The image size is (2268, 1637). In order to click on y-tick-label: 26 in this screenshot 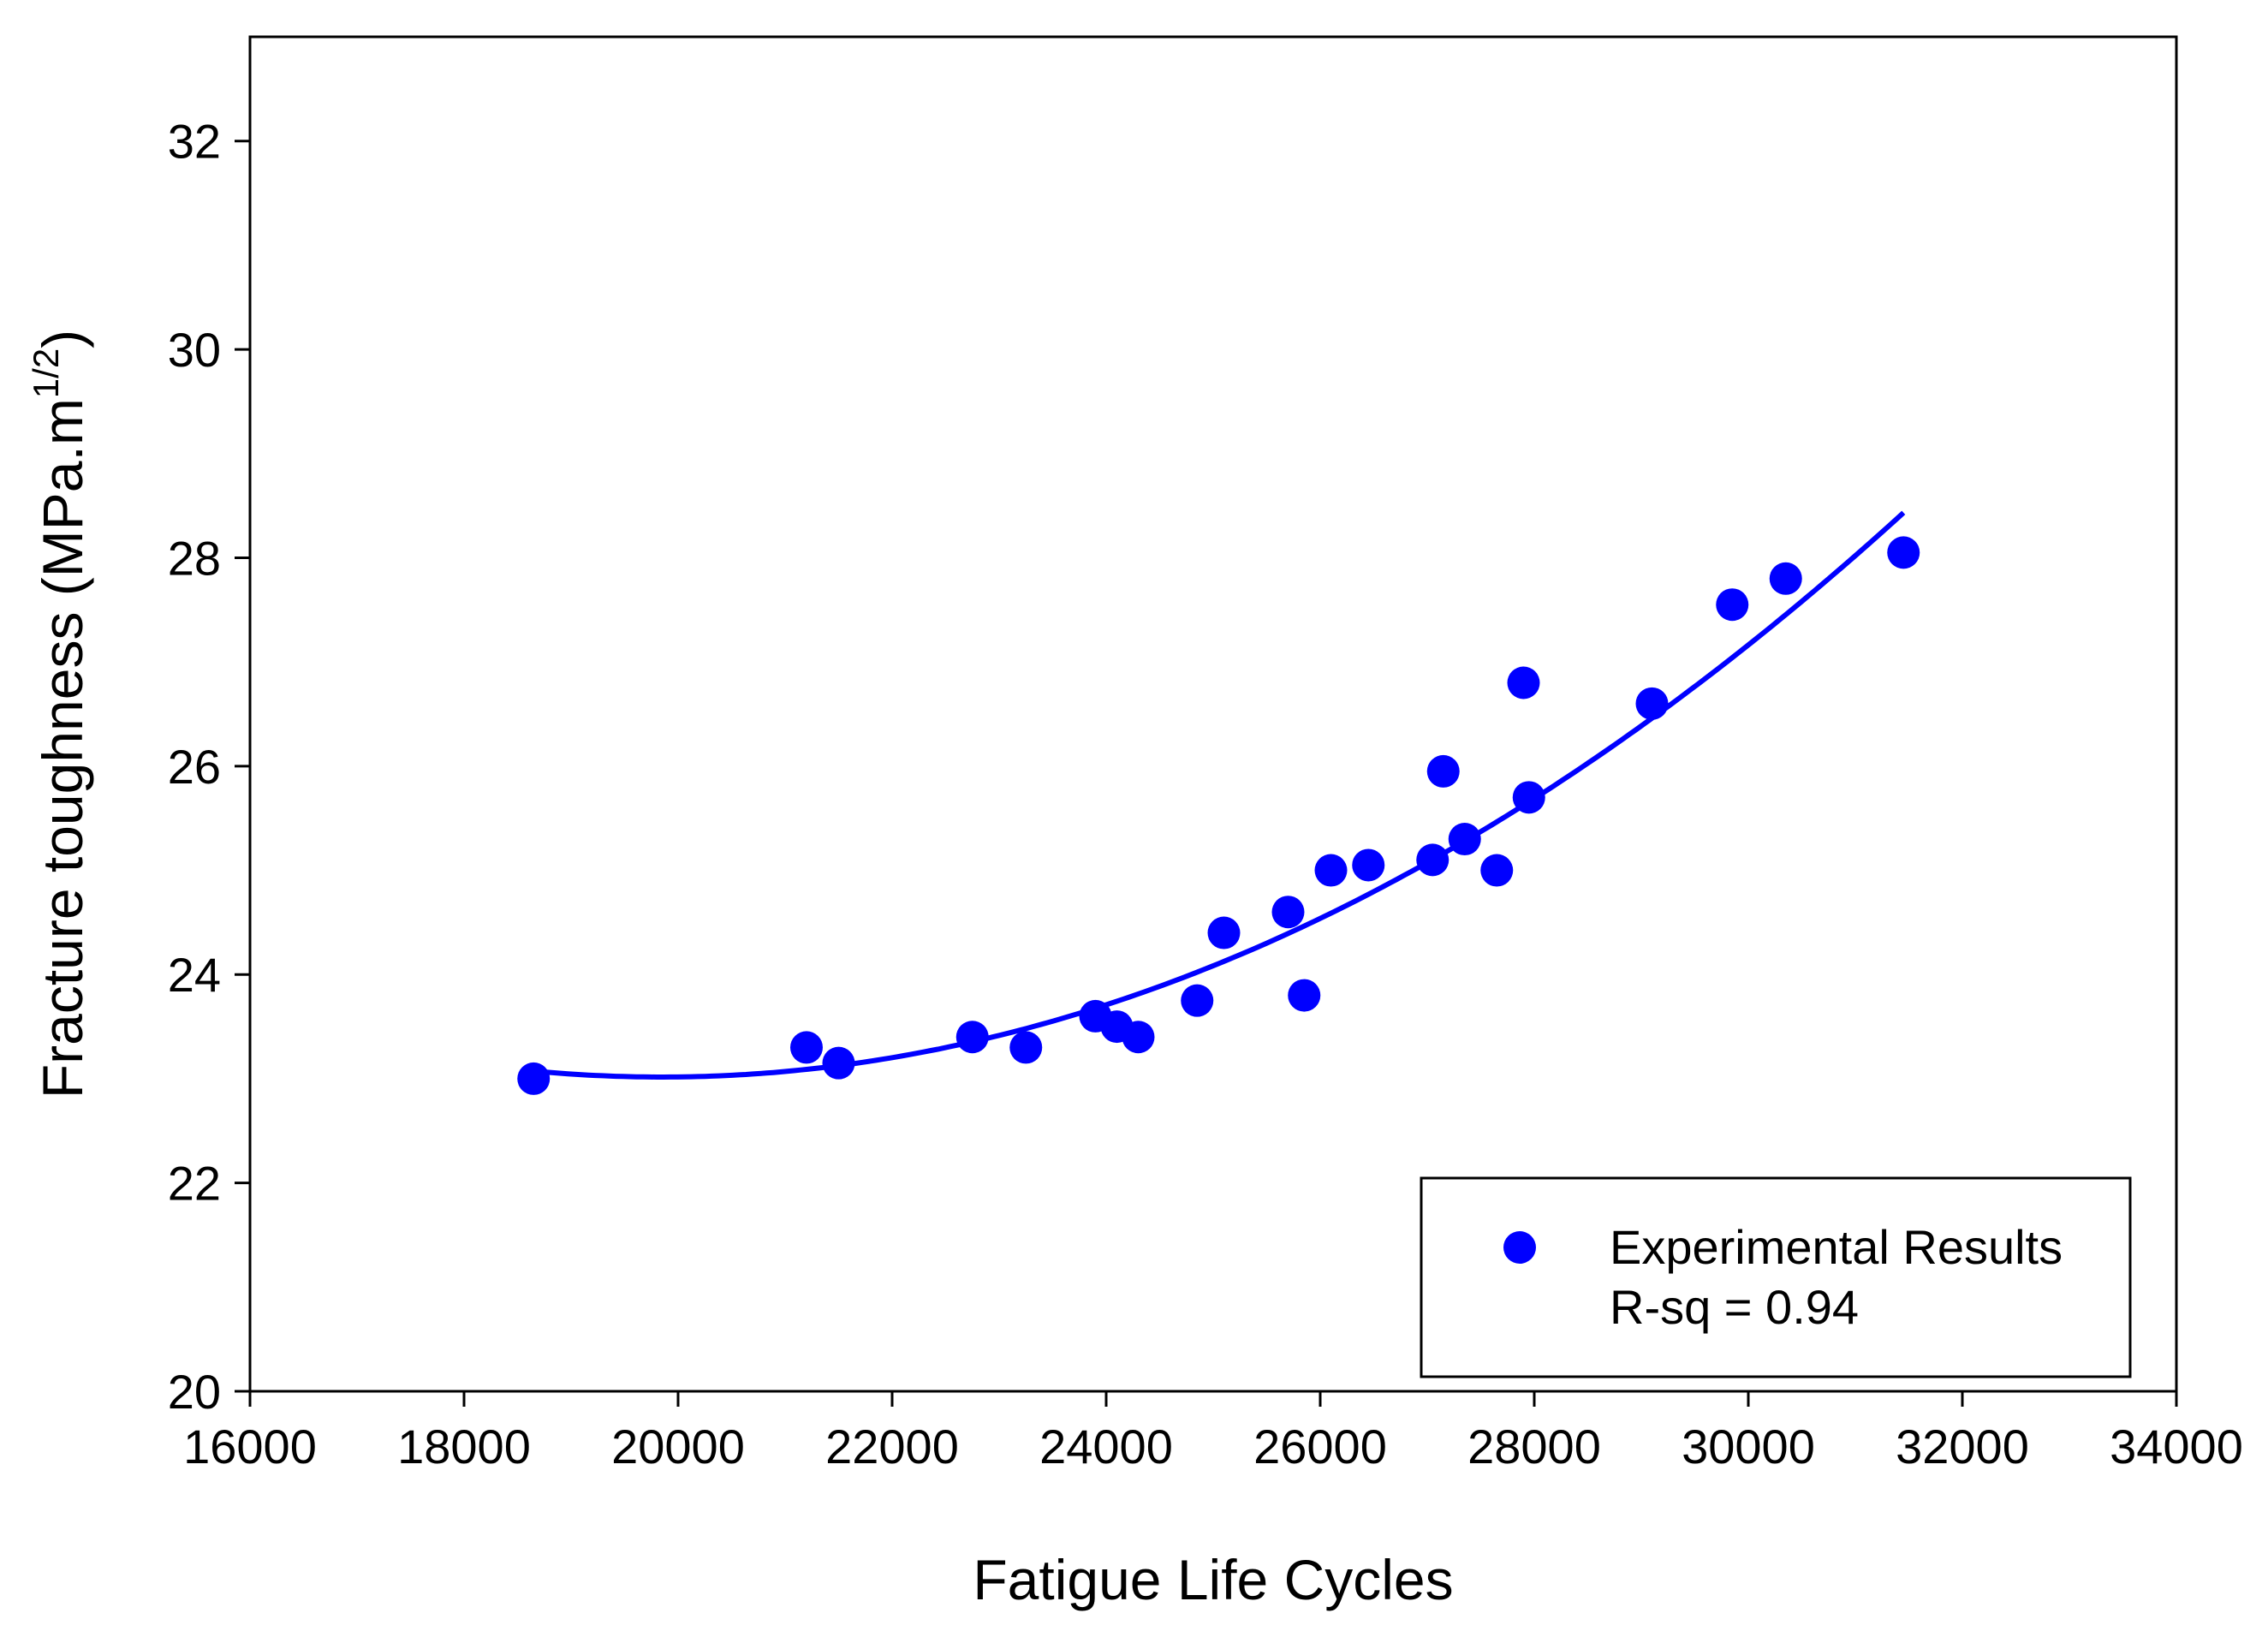, I will do `click(194, 767)`.